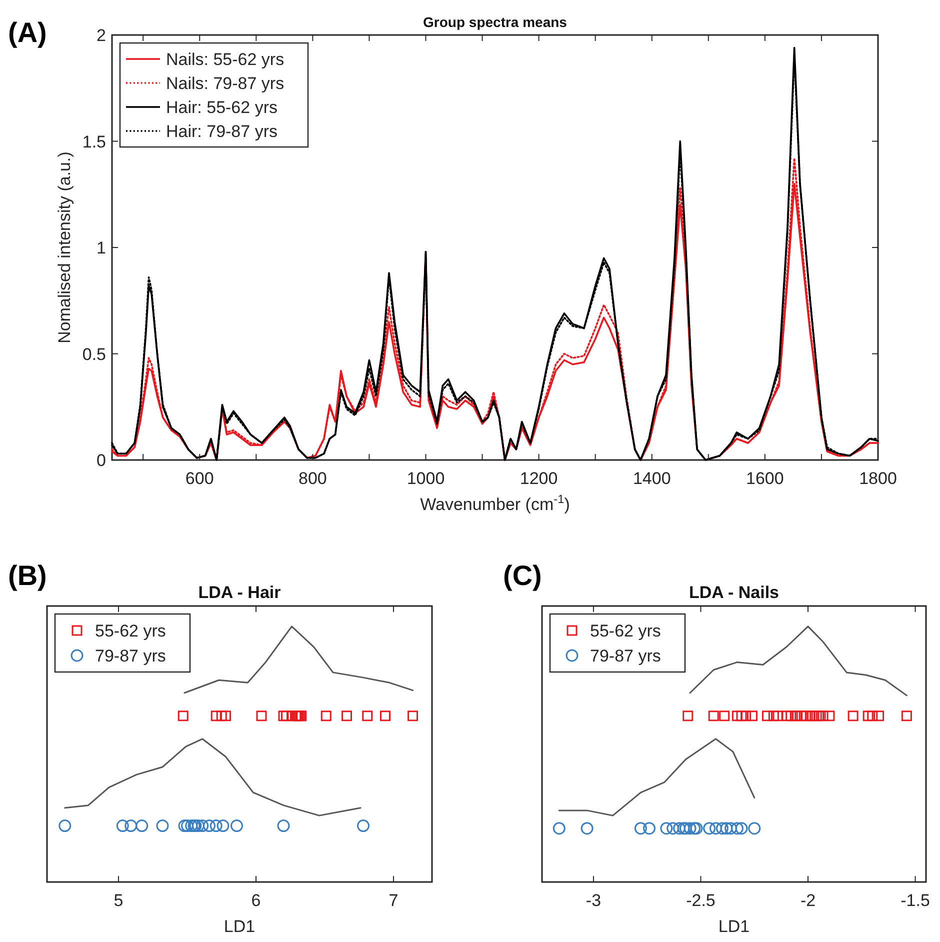 This screenshot has height=942, width=940. I want to click on chart-title: LDA - Nails, so click(734, 592).